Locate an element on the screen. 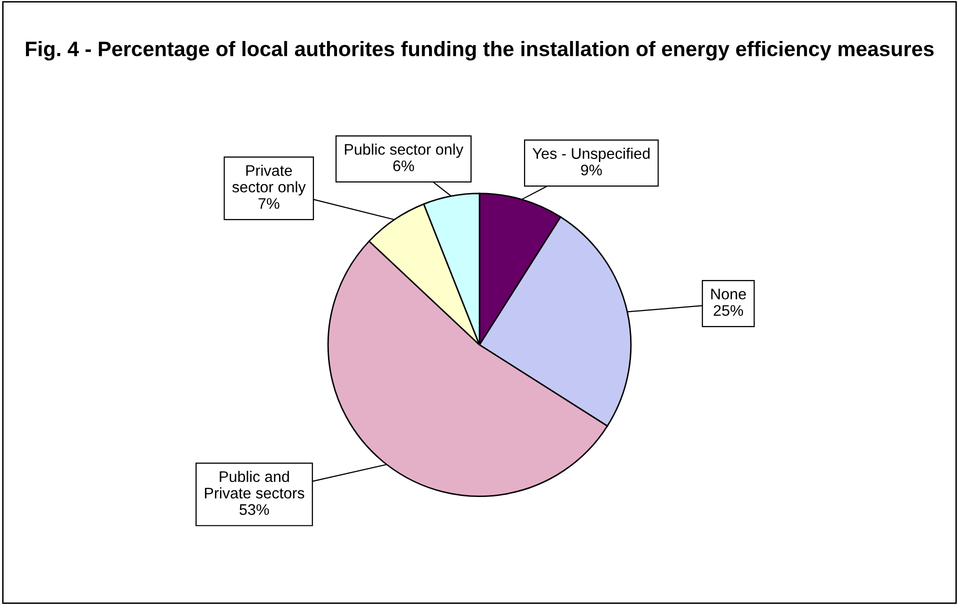 Image resolution: width=959 pixels, height=605 pixels. data-label: 9% is located at coordinates (591, 170).